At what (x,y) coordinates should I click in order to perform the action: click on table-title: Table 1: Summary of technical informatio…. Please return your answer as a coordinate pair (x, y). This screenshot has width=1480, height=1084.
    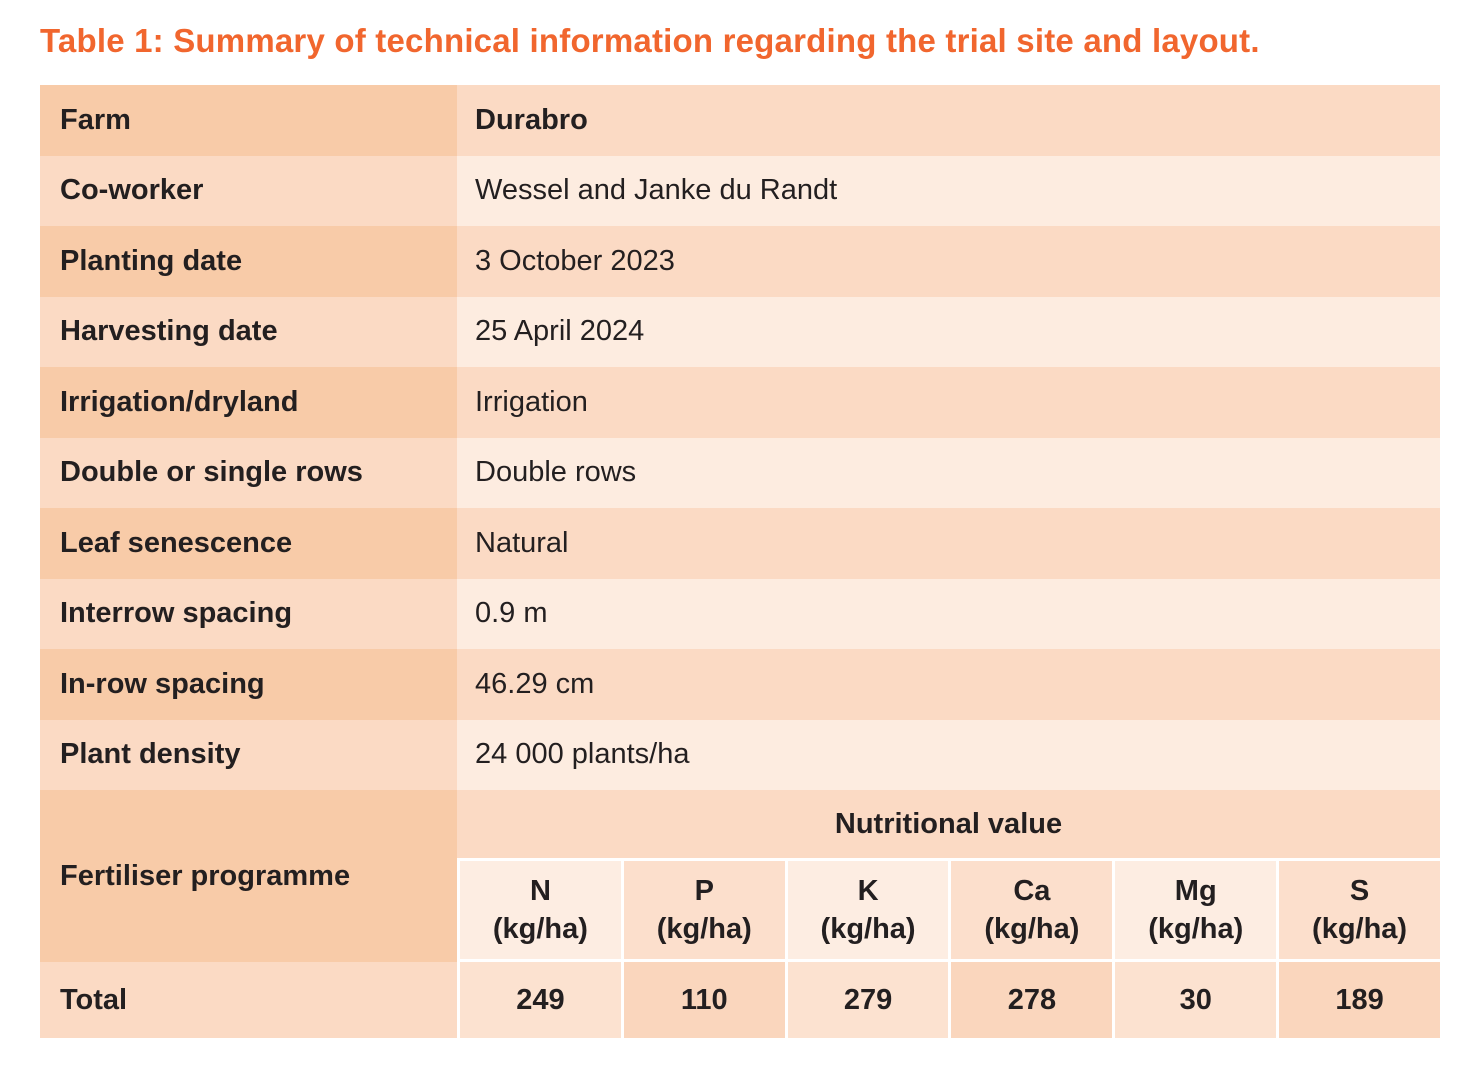
    Looking at the image, I should click on (650, 40).